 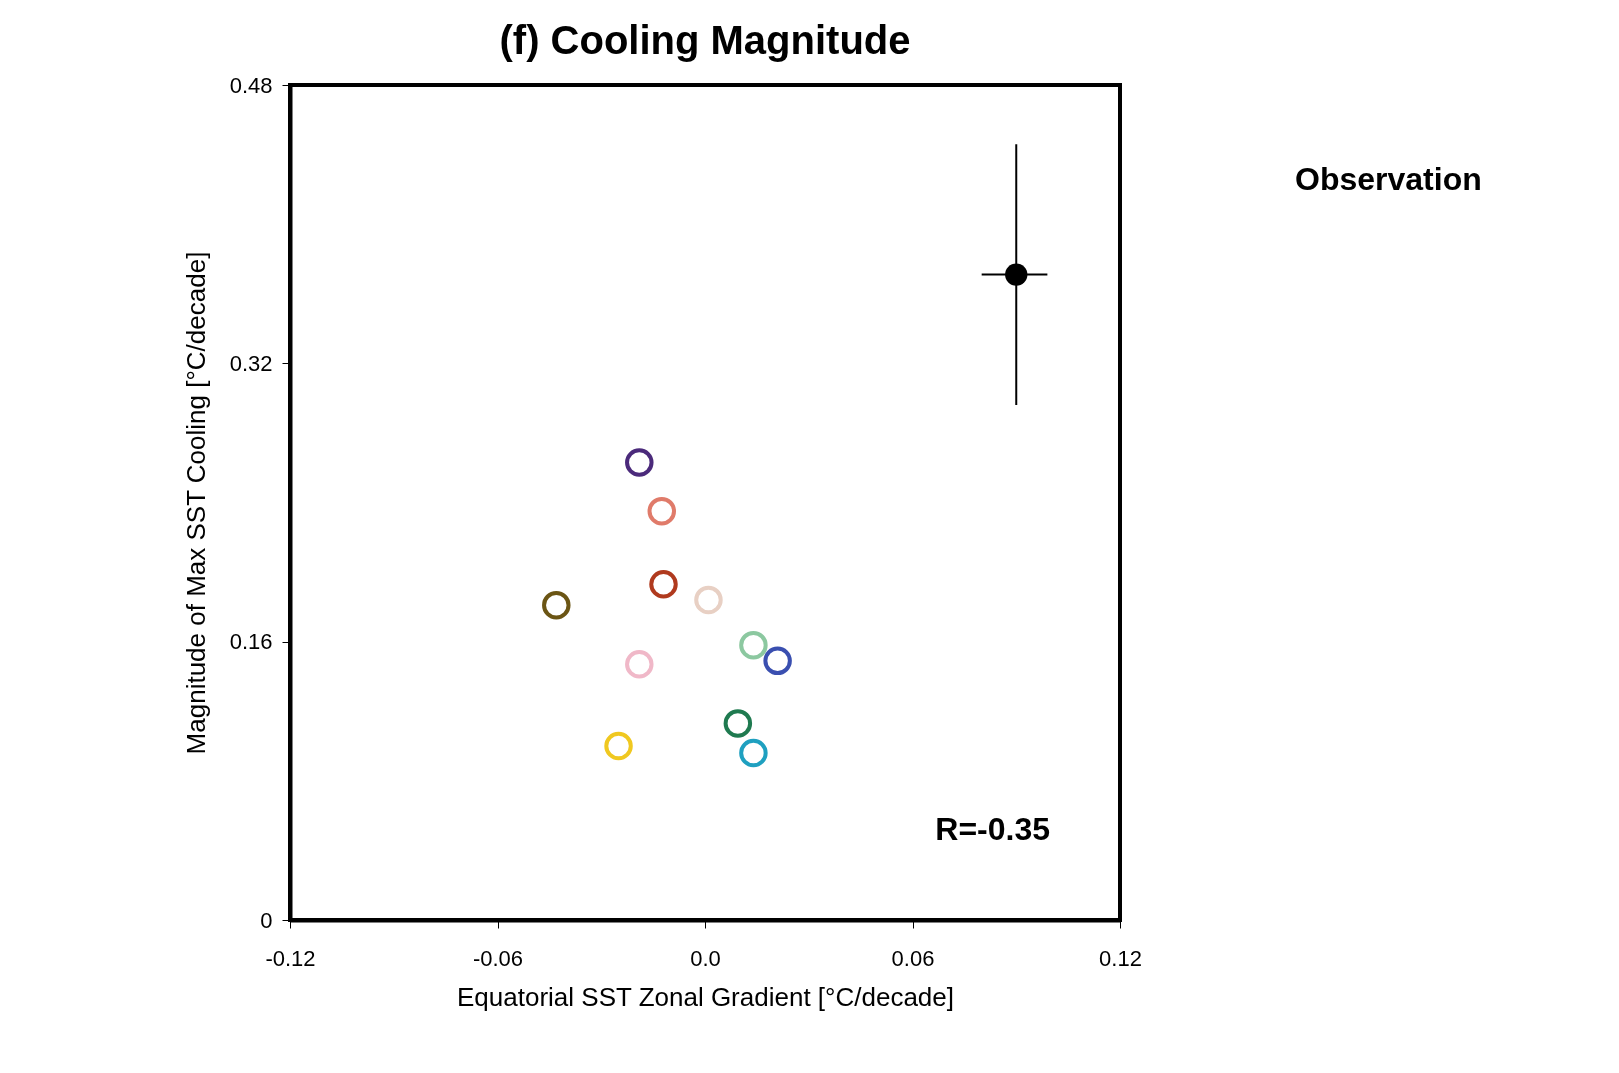 I want to click on y-tick-label: 0.16, so click(x=251, y=642).